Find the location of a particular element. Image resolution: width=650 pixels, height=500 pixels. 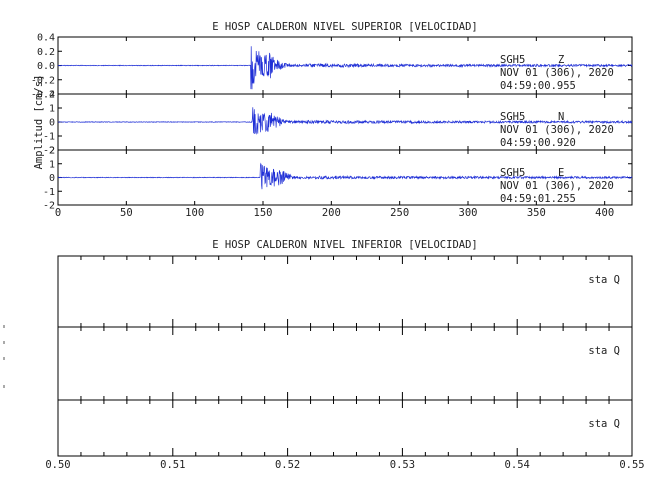

x-tick-label: 300 is located at coordinates (468, 213).